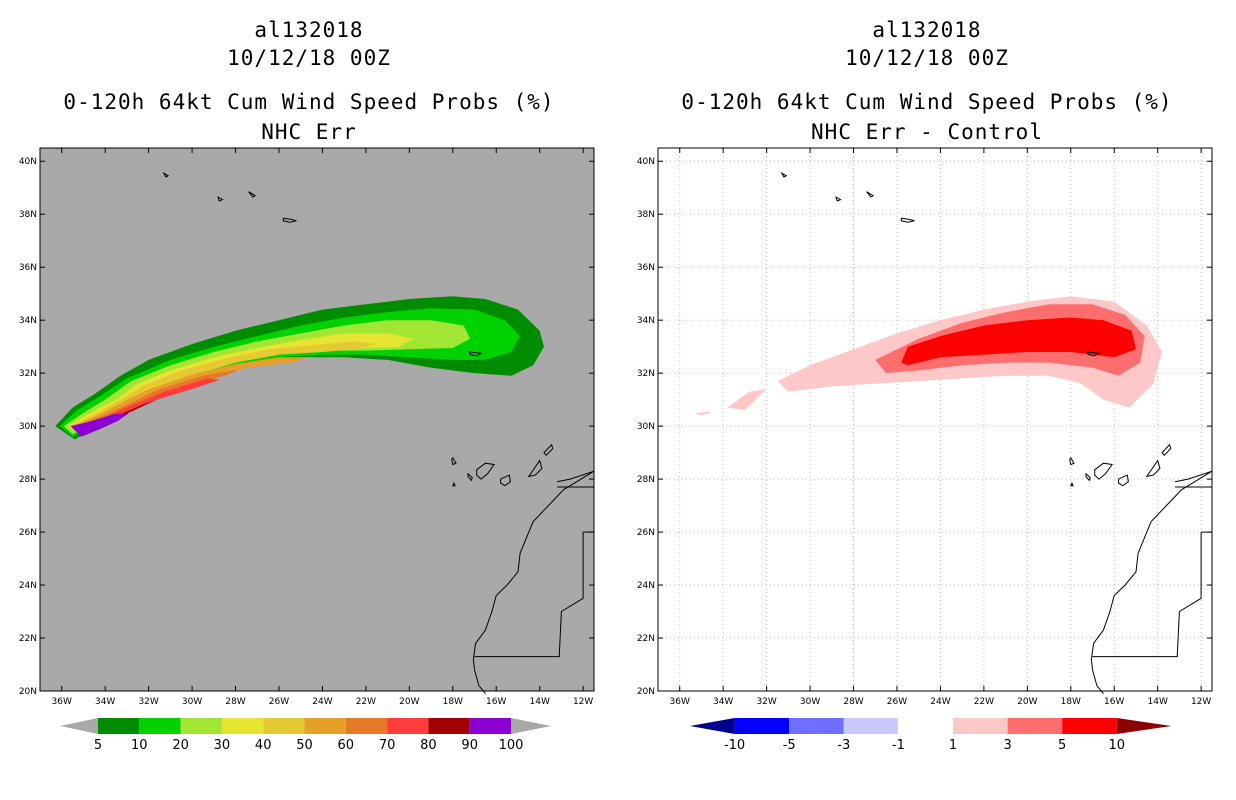 This screenshot has height=800, width=1236. Describe the element at coordinates (453, 702) in the screenshot. I see `x-tick-label: 18W` at that location.